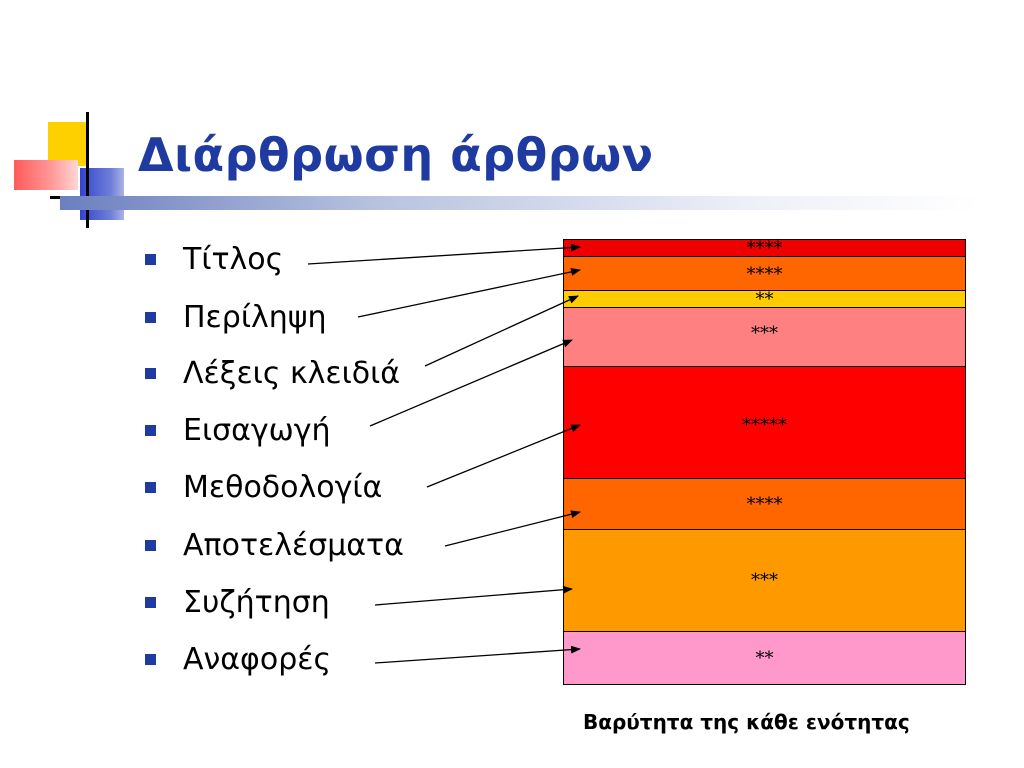 The image size is (1024, 768). What do you see at coordinates (512, 528) in the screenshot?
I see `arrow-apotelesmata` at bounding box center [512, 528].